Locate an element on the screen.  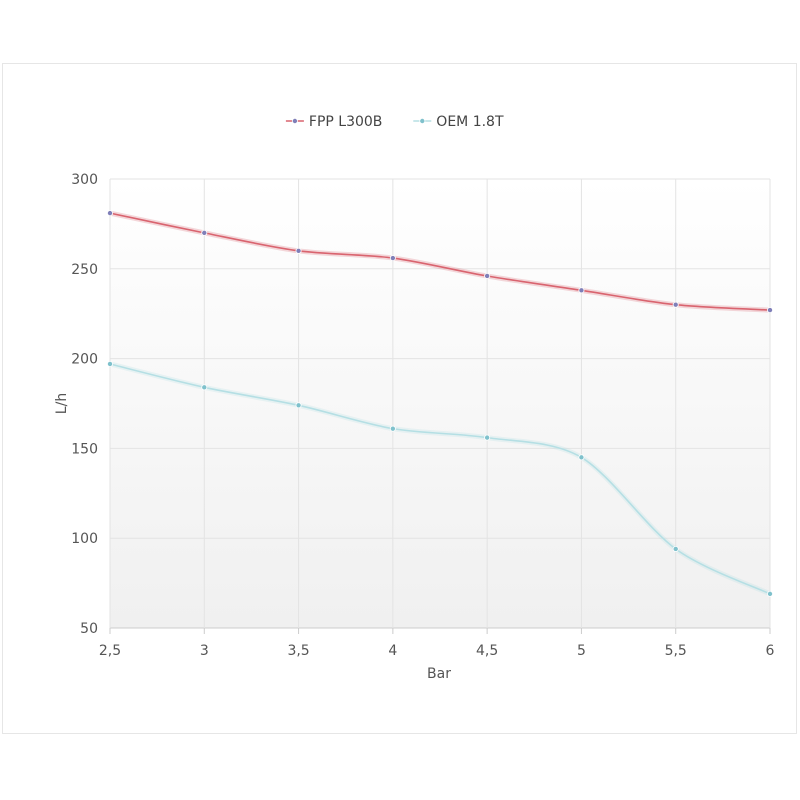
legend-label: FPP L300B is located at coordinates (346, 122).